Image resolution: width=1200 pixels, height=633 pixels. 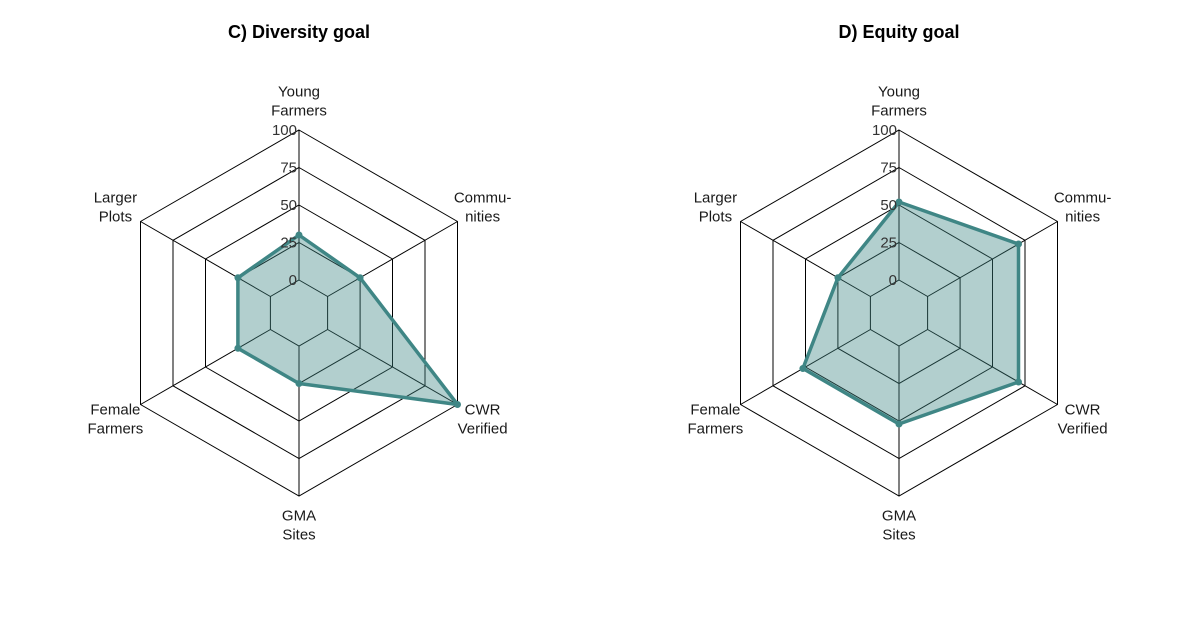 What do you see at coordinates (299, 32) in the screenshot?
I see `chart-title: C) Diversity goal` at bounding box center [299, 32].